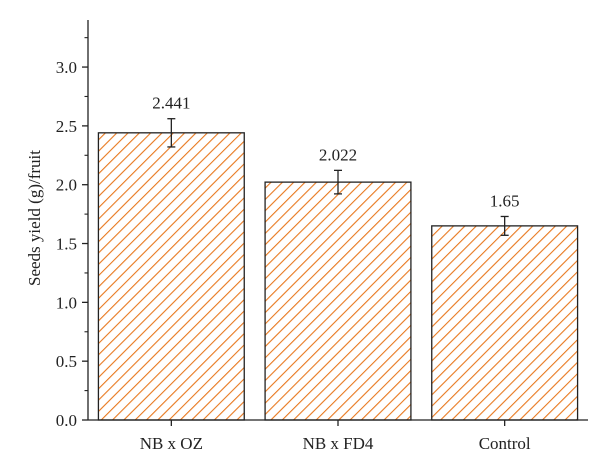  What do you see at coordinates (66, 361) in the screenshot?
I see `y-tick-label: 0.5` at bounding box center [66, 361].